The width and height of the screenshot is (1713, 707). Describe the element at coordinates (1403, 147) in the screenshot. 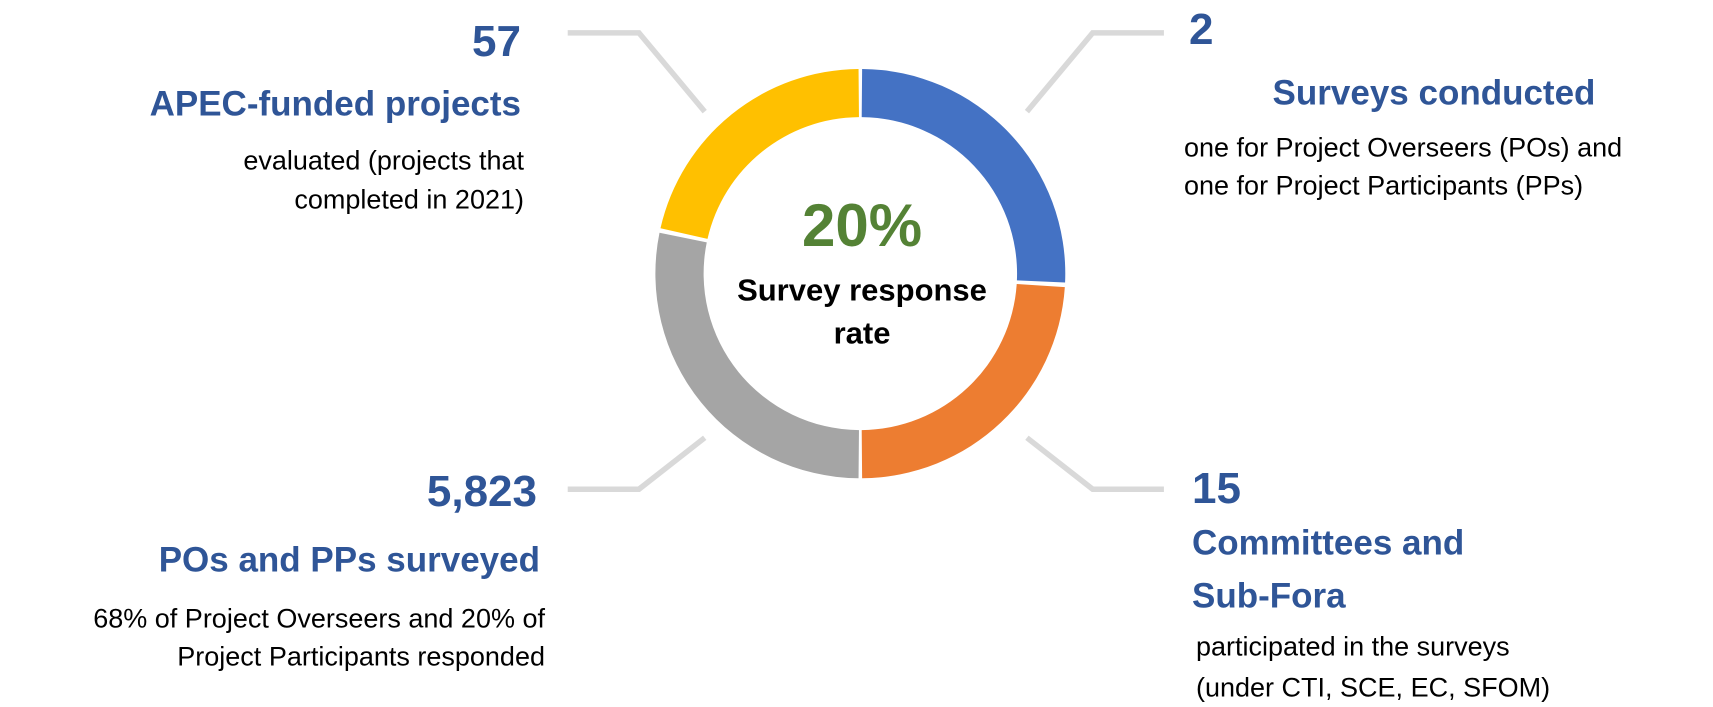

I see `stat-description: one for Project Overseers (POs) and` at that location.